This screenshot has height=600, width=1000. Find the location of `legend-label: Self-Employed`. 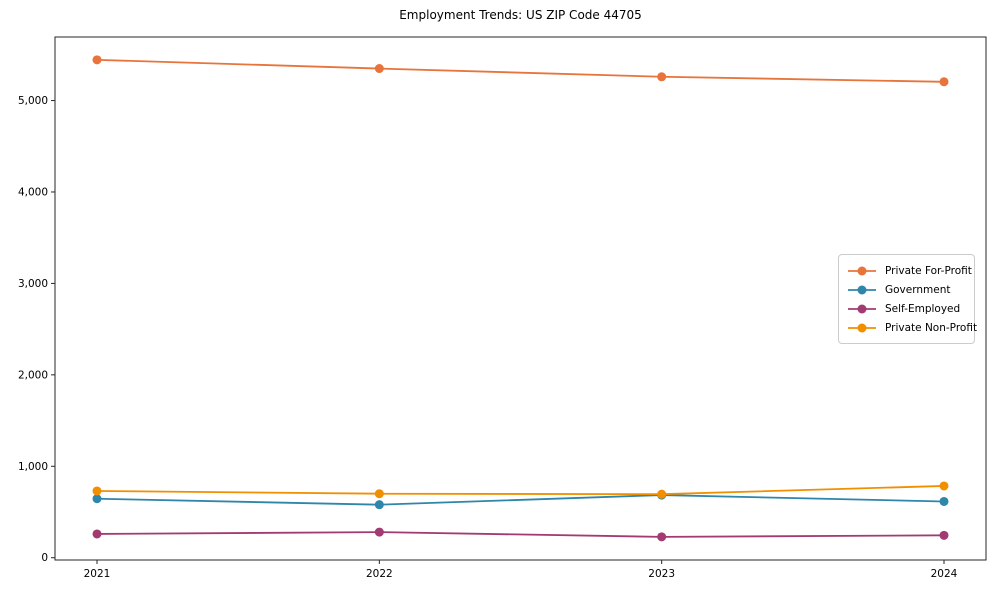

legend-label: Self-Employed is located at coordinates (923, 308).